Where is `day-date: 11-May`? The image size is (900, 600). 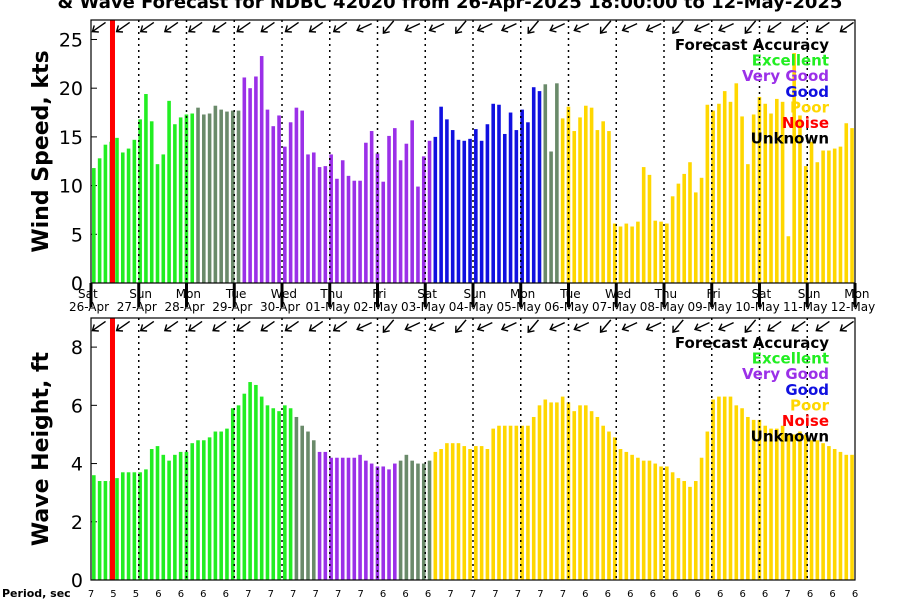
day-date: 11-May is located at coordinates (805, 307).